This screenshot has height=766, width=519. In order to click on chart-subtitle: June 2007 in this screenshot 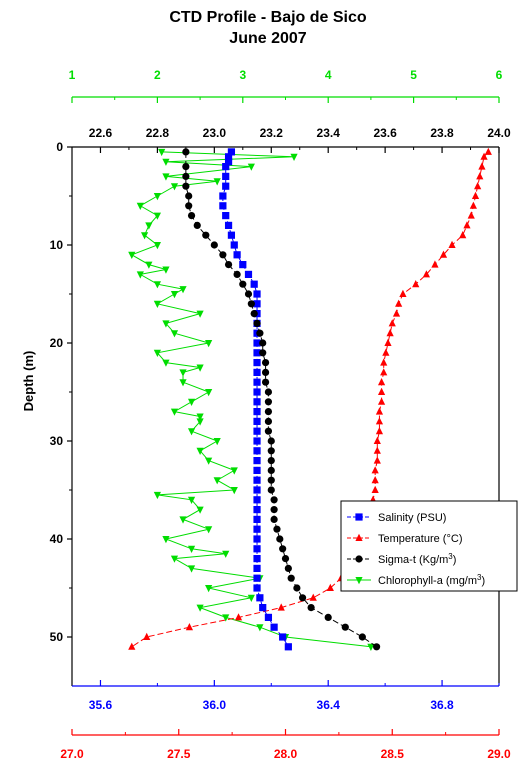, I will do `click(267, 38)`.